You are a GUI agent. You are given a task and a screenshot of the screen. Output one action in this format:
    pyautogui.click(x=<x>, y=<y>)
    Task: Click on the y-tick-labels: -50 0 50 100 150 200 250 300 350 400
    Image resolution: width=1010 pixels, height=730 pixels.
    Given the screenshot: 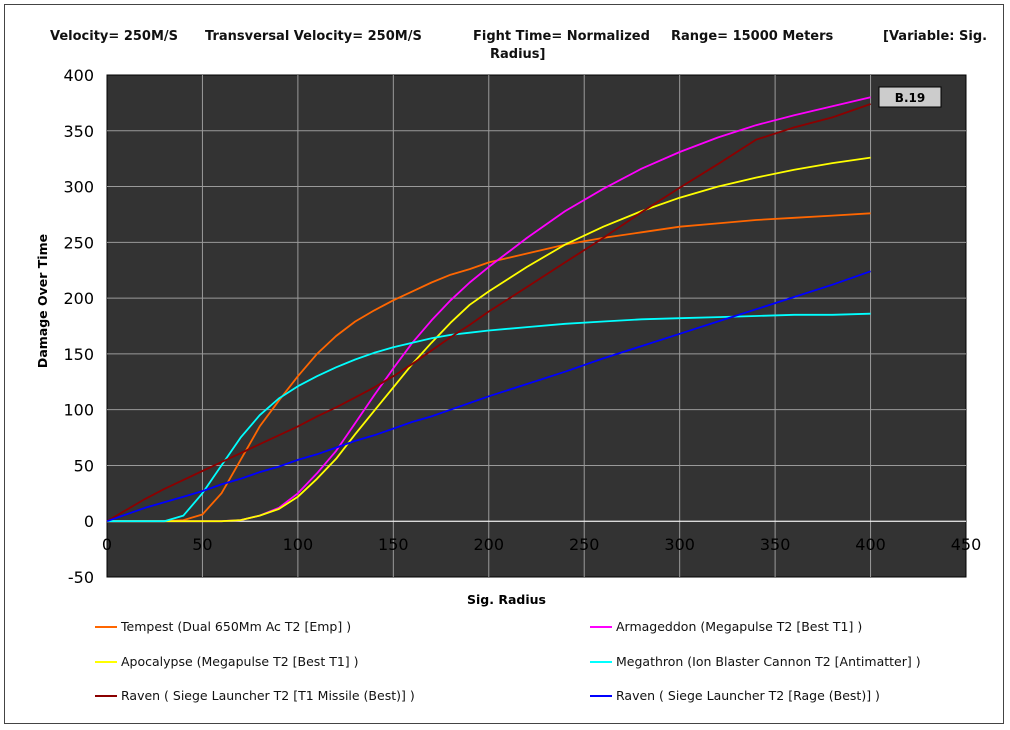 What is the action you would take?
    pyautogui.click(x=78, y=326)
    